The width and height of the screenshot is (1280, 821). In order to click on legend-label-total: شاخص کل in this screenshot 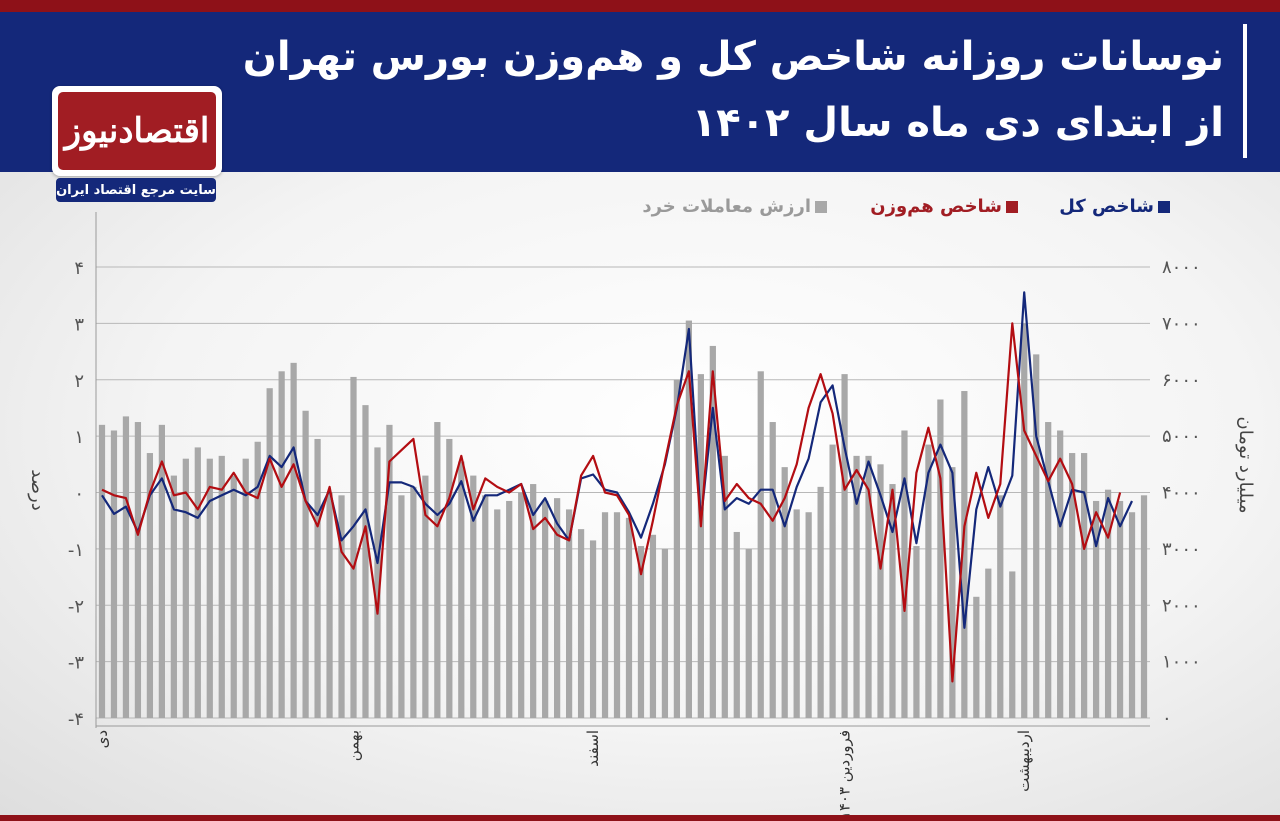, I will do `click(1106, 206)`.